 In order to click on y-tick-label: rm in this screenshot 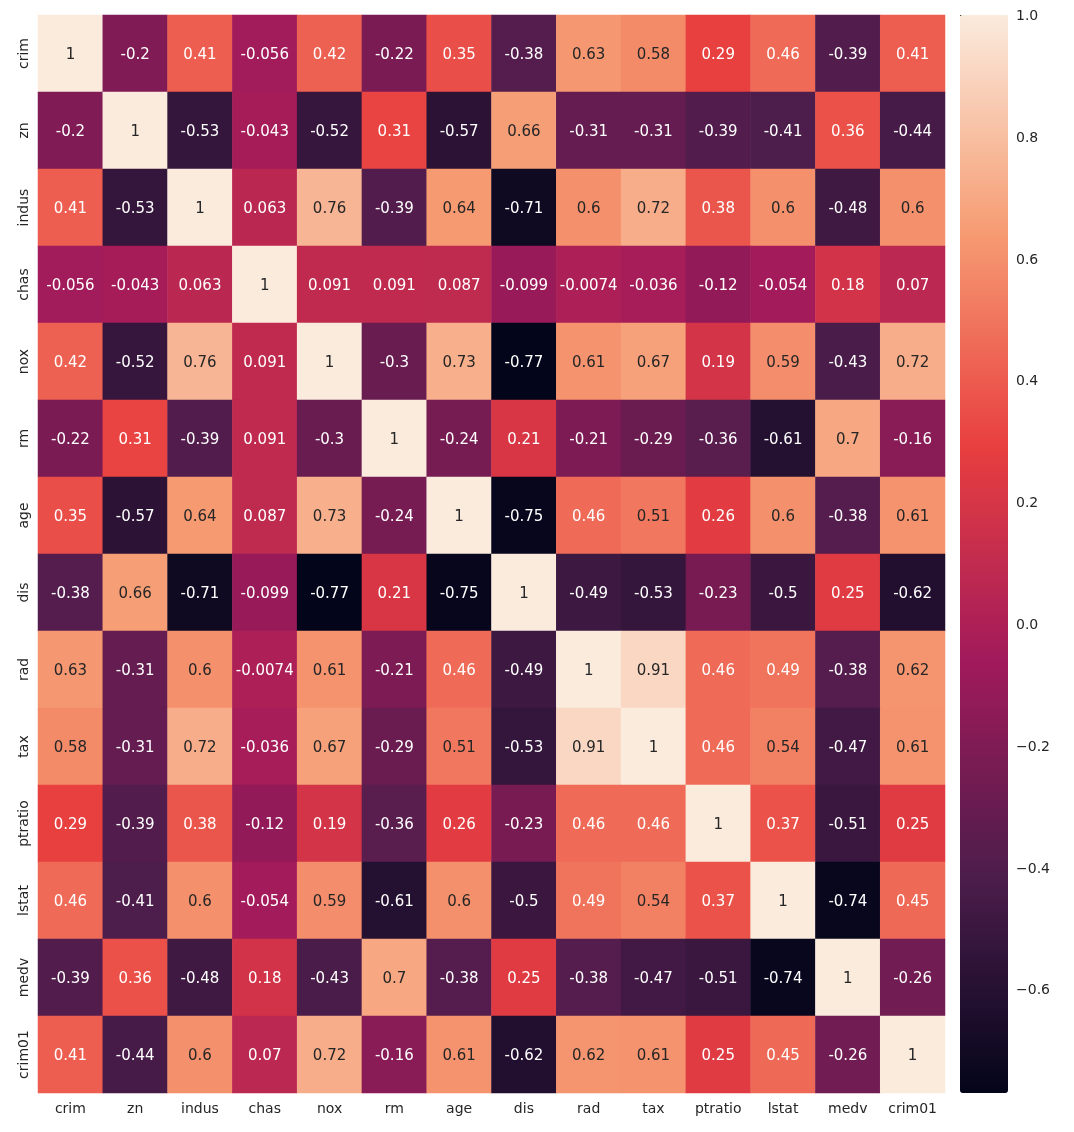, I will do `click(23, 438)`.